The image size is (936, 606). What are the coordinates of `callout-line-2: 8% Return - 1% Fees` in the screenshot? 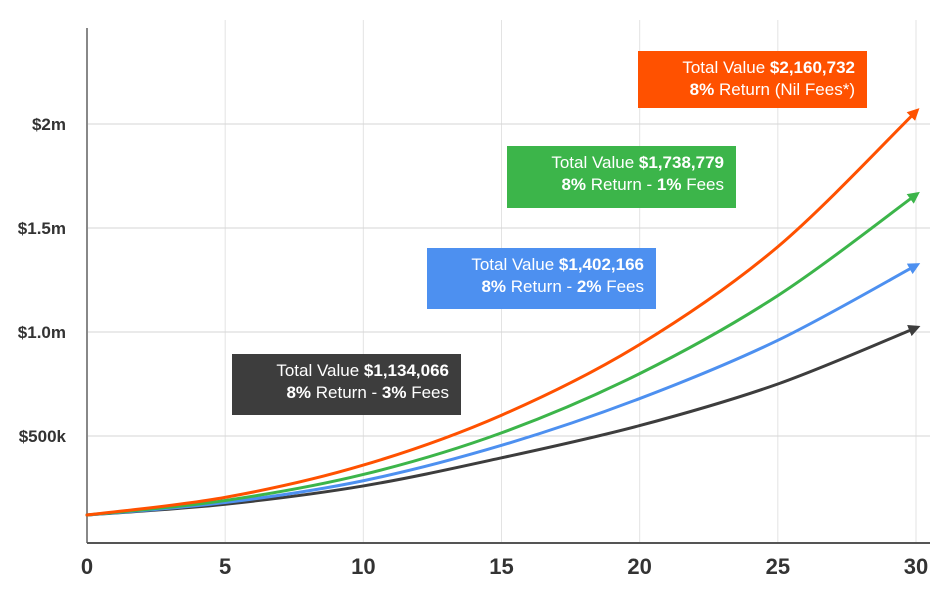 It's located at (621, 185).